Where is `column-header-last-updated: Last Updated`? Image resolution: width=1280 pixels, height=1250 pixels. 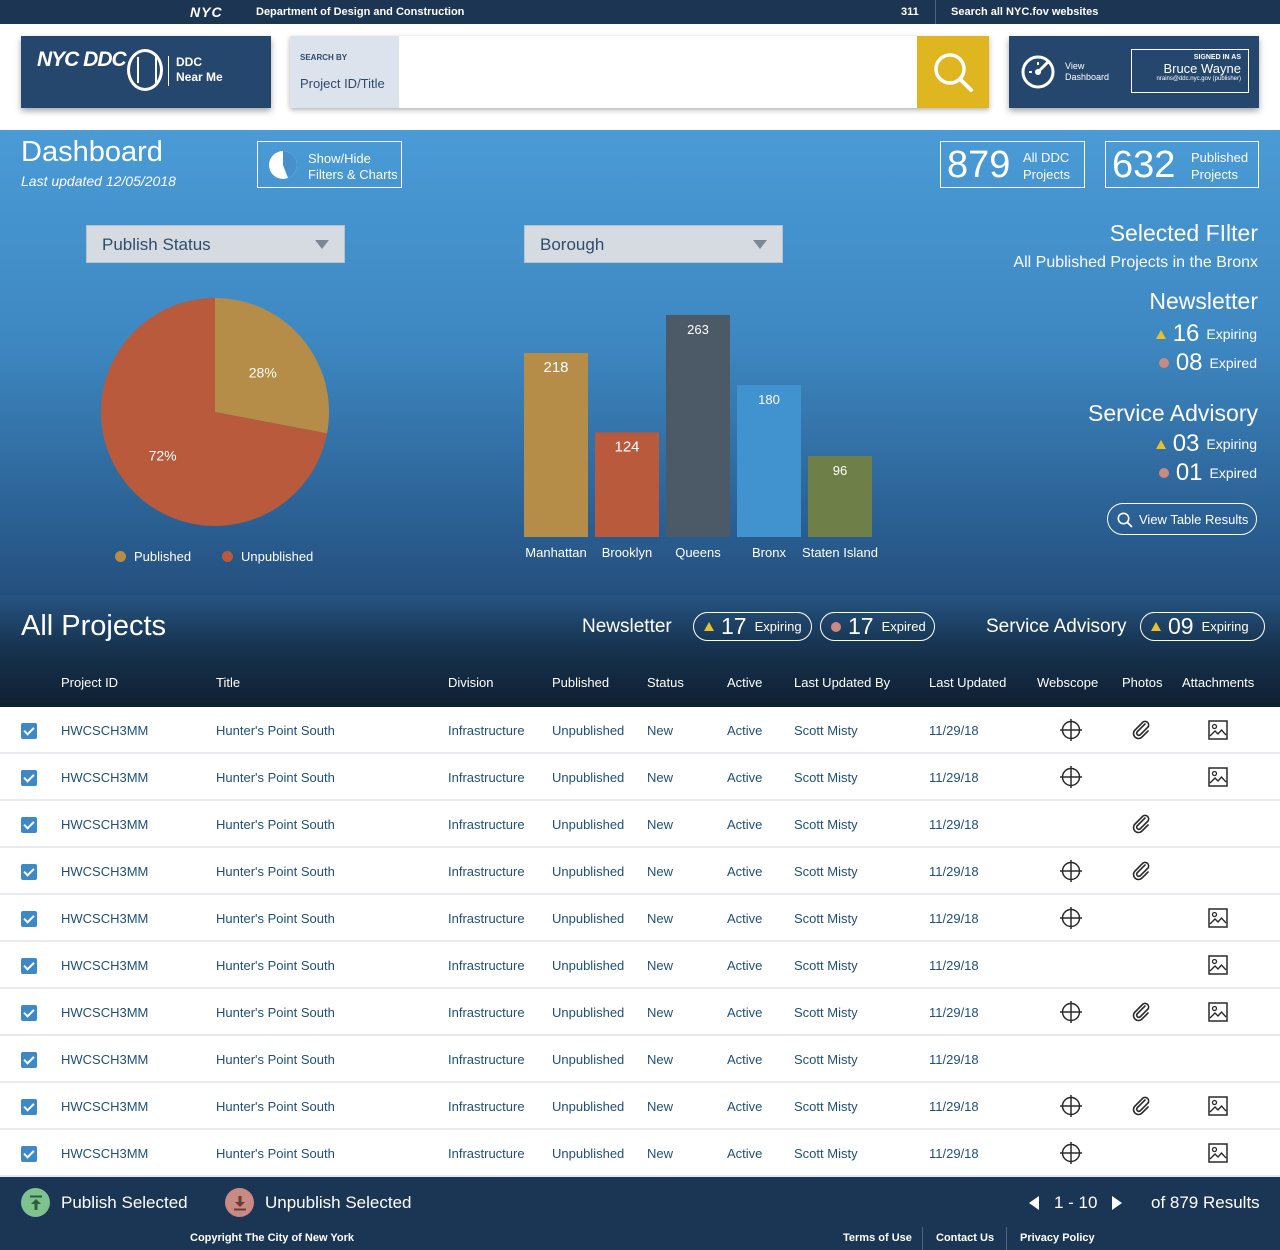 column-header-last-updated: Last Updated is located at coordinates (968, 682).